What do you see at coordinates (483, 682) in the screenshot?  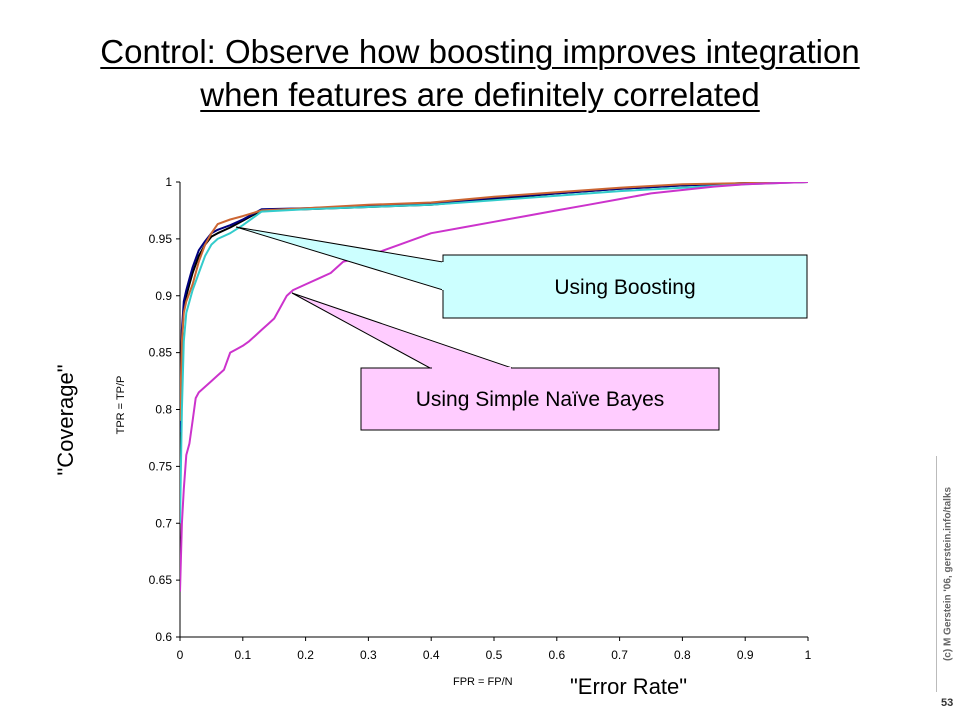 I see `x-axis-label-fpr: FPR = FP/N` at bounding box center [483, 682].